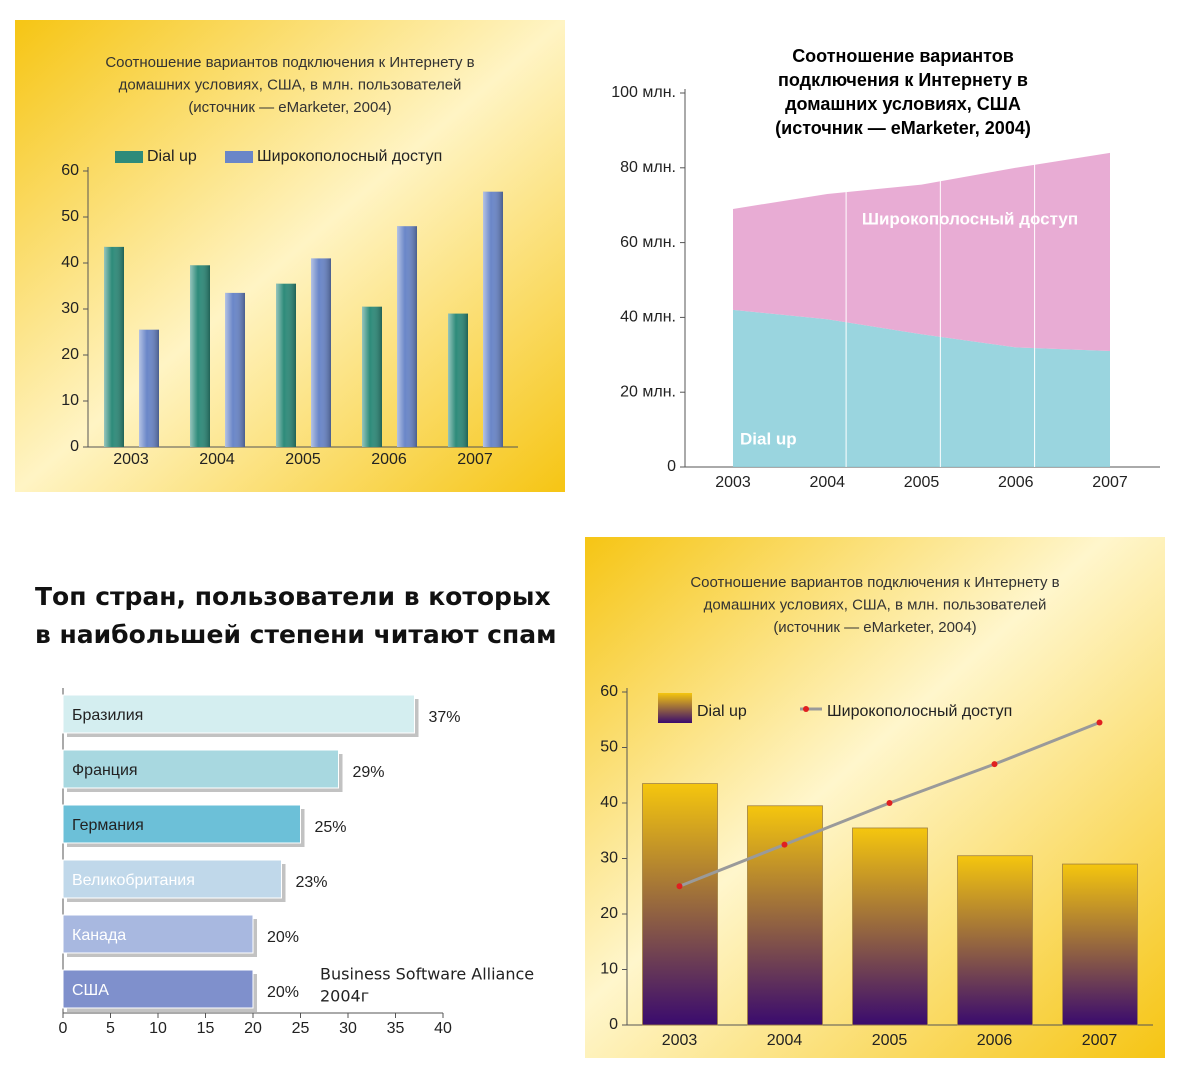 The width and height of the screenshot is (1180, 1085). Describe the element at coordinates (903, 56) in the screenshot. I see `chart-title: Соотношение вариантов` at that location.